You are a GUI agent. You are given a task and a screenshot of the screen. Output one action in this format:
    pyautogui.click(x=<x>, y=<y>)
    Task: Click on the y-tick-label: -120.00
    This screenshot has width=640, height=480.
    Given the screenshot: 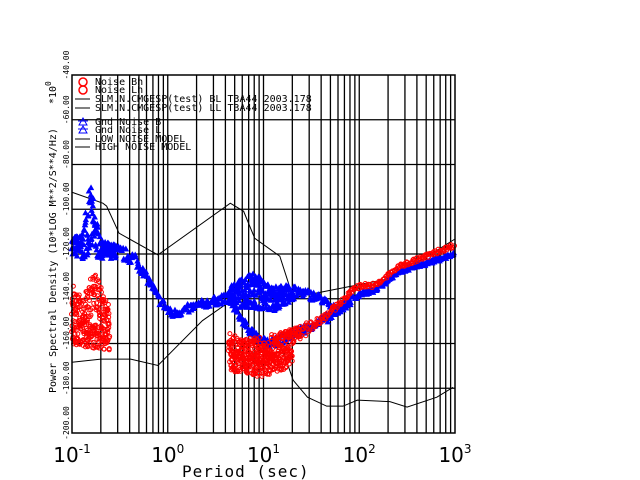 What is the action you would take?
    pyautogui.click(x=66, y=244)
    